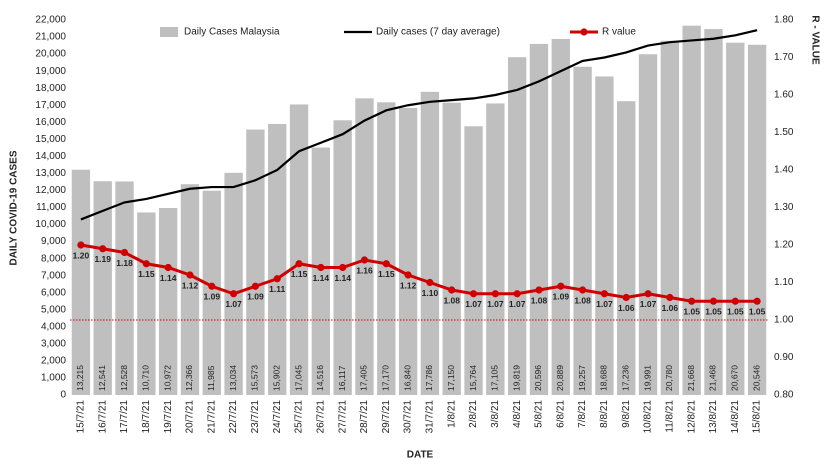 Image resolution: width=829 pixels, height=466 pixels. Describe the element at coordinates (691, 417) in the screenshot. I see `x-tick-label: 12/8/21` at that location.